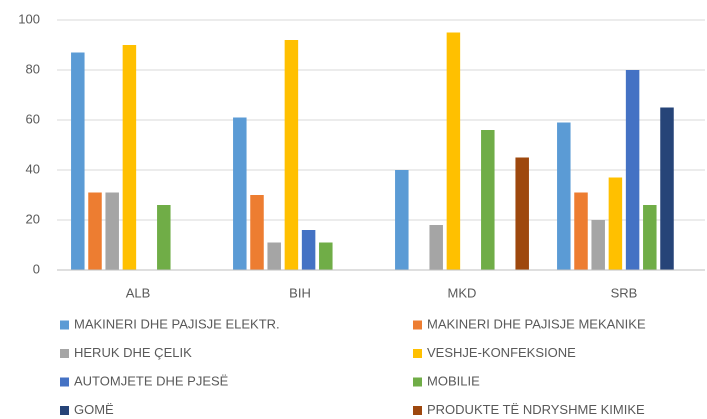 This screenshot has height=419, width=707. What do you see at coordinates (453, 380) in the screenshot?
I see `legend-label: MOBILIE` at bounding box center [453, 380].